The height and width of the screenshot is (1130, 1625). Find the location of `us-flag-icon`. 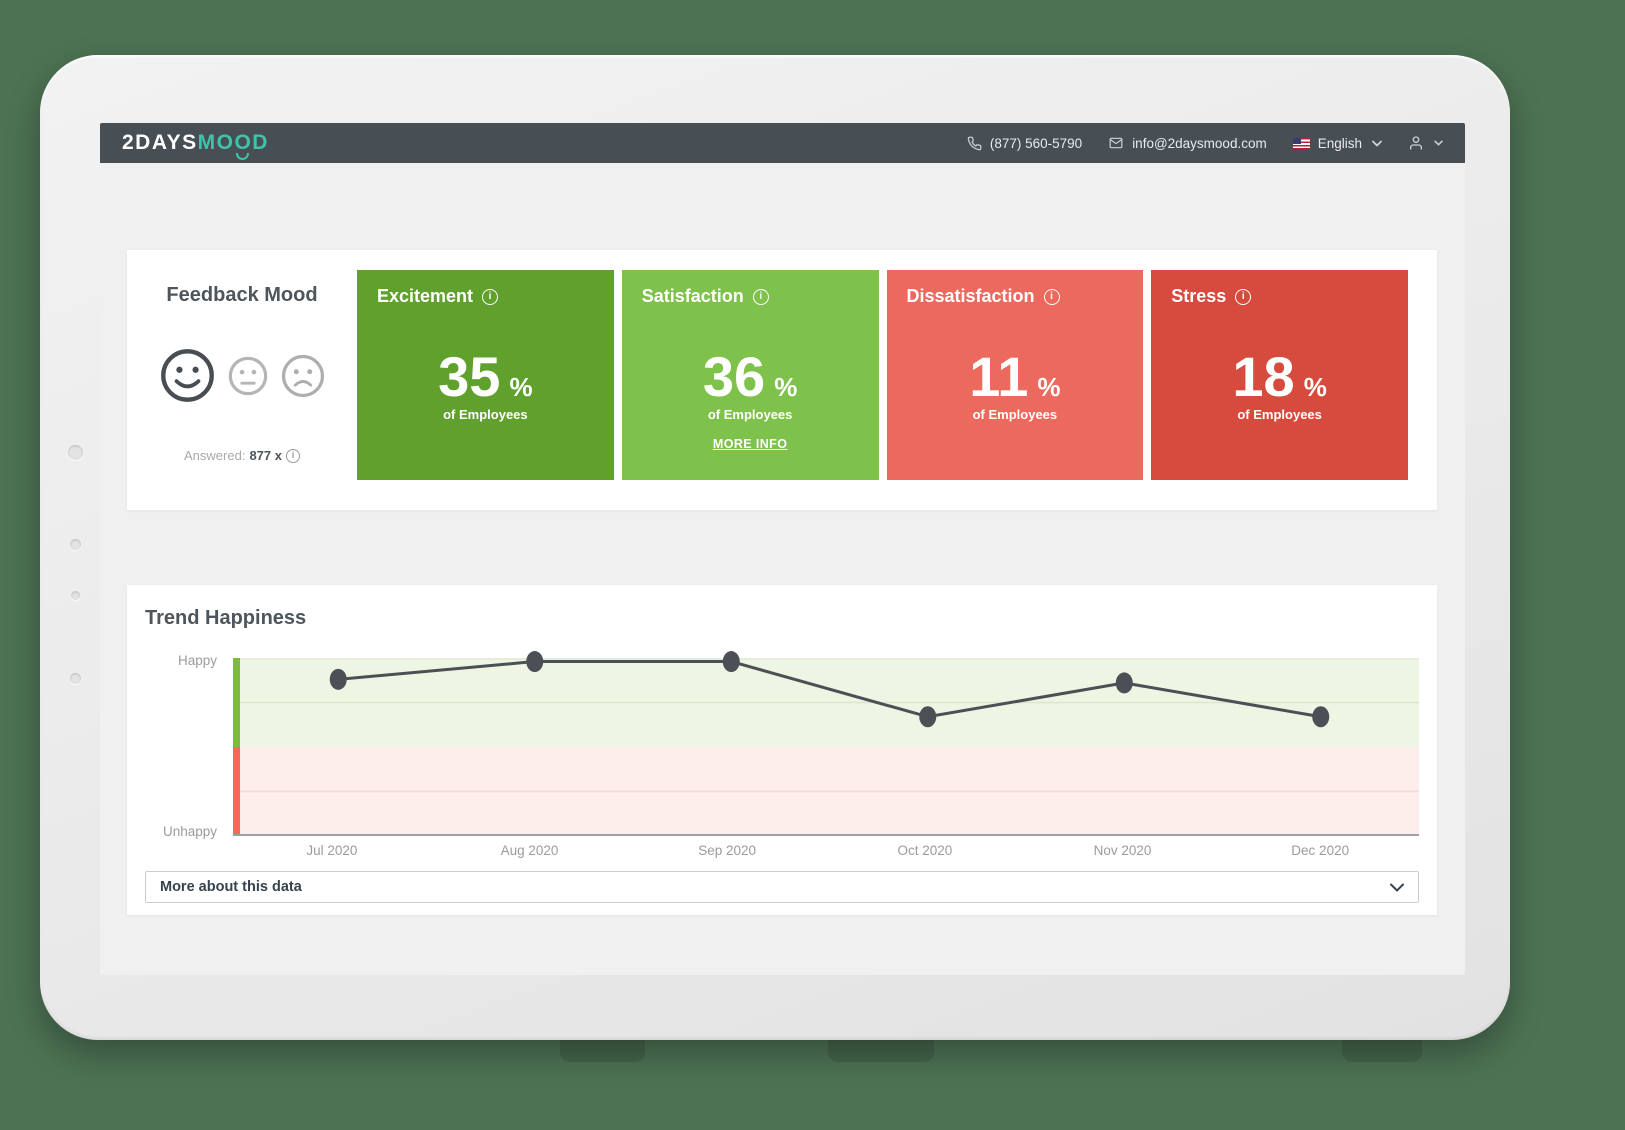

us-flag-icon is located at coordinates (1301, 143).